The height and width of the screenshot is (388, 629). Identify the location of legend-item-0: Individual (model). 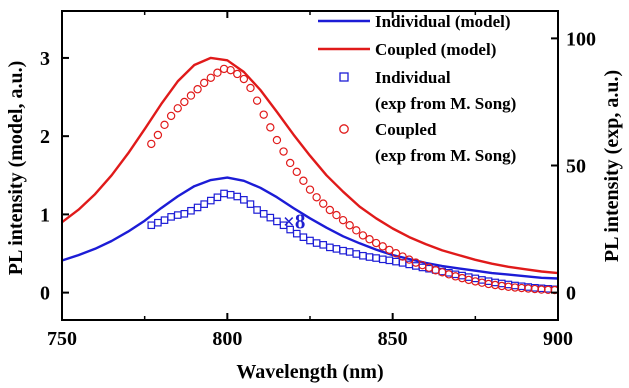
(414, 21).